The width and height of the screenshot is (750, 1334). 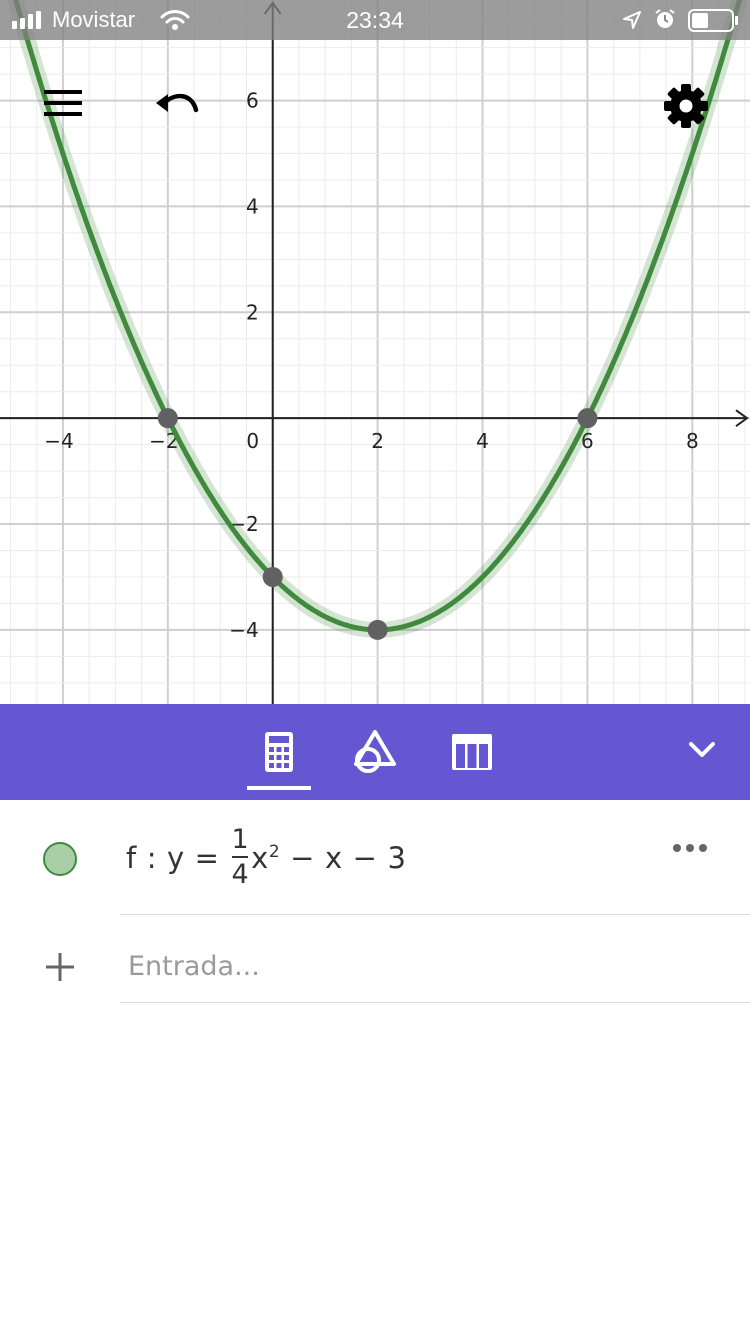 What do you see at coordinates (260, 857) in the screenshot?
I see `formula-variable: x` at bounding box center [260, 857].